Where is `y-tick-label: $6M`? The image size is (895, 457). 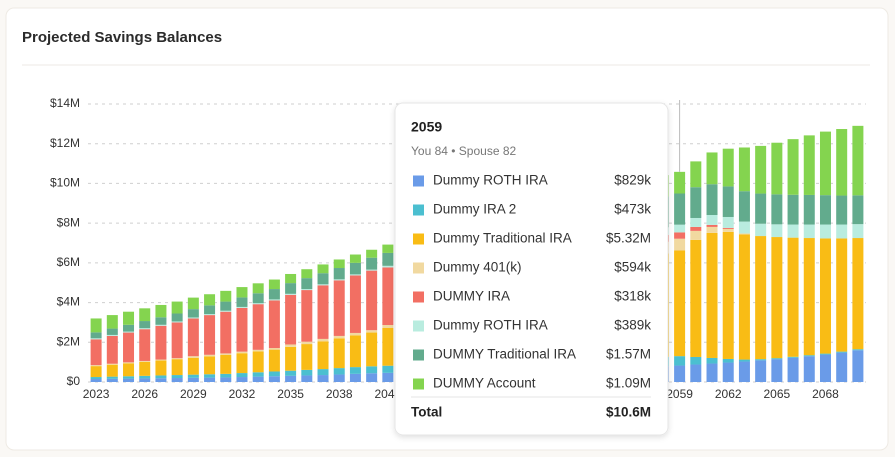
y-tick-label: $6M is located at coordinates (68, 262).